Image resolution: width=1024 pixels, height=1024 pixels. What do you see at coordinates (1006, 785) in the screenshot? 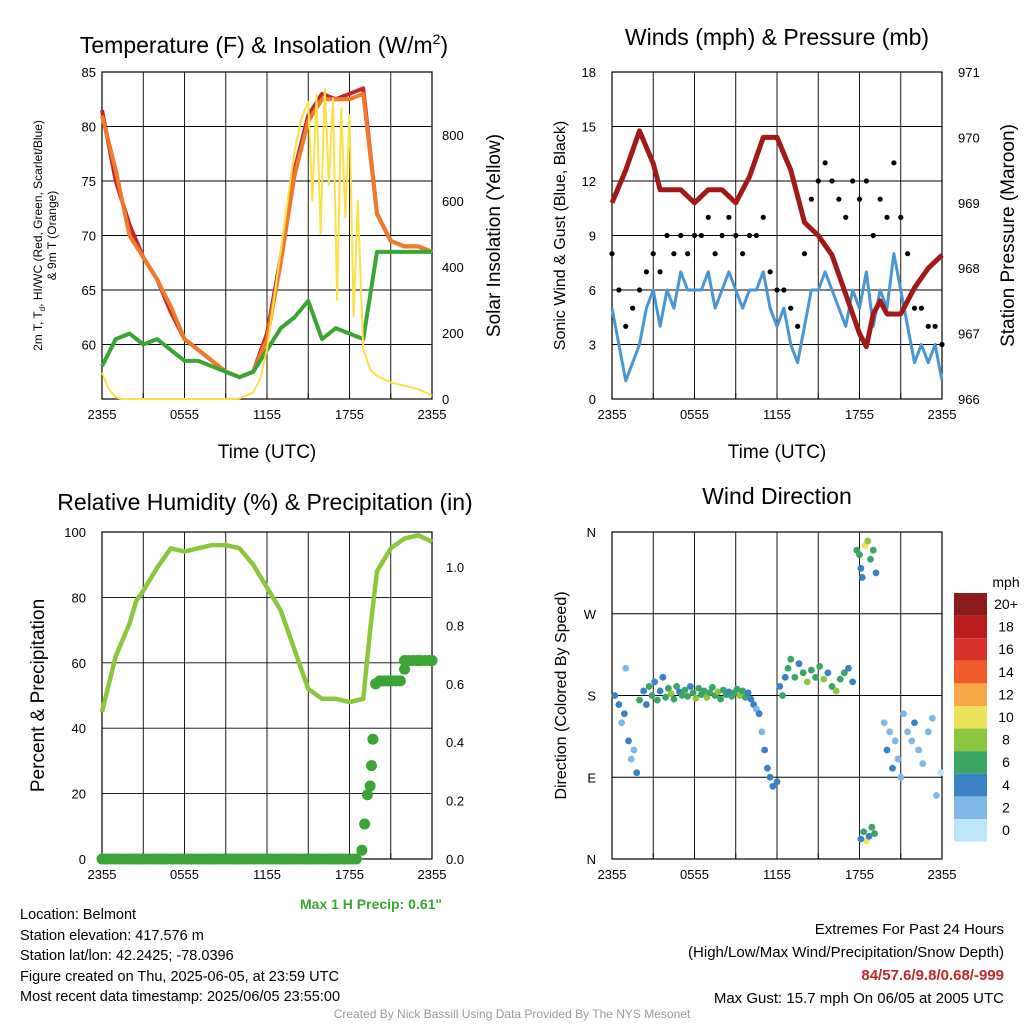
I see `colorbar-label: 4` at bounding box center [1006, 785].